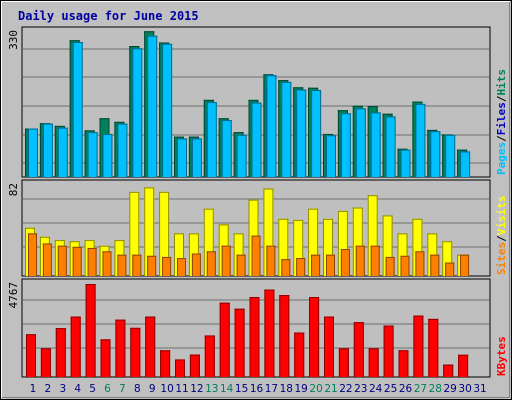 Image resolution: width=512 pixels, height=400 pixels. Describe the element at coordinates (196, 389) in the screenshot. I see `x-tick-label: 12` at that location.